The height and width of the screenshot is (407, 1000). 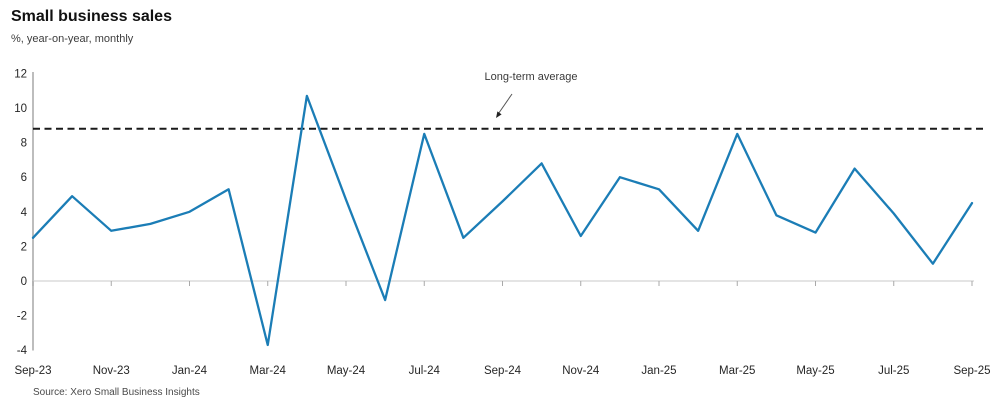 I want to click on y-axis-label: 6, so click(x=24, y=178).